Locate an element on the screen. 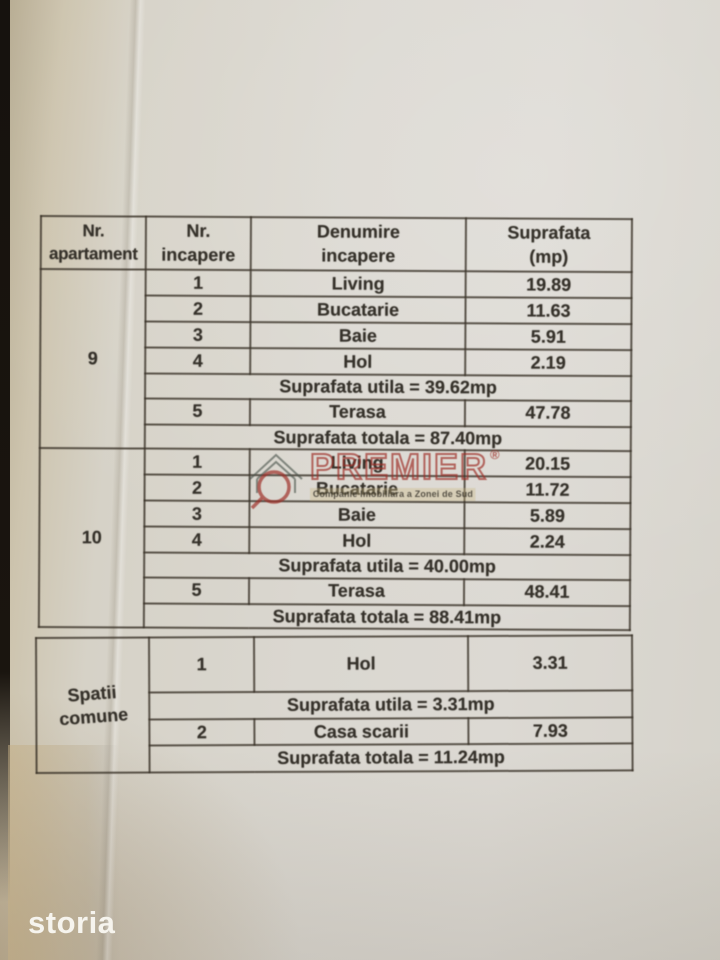 The image size is (720, 960). room-area: 19.89 is located at coordinates (548, 285).